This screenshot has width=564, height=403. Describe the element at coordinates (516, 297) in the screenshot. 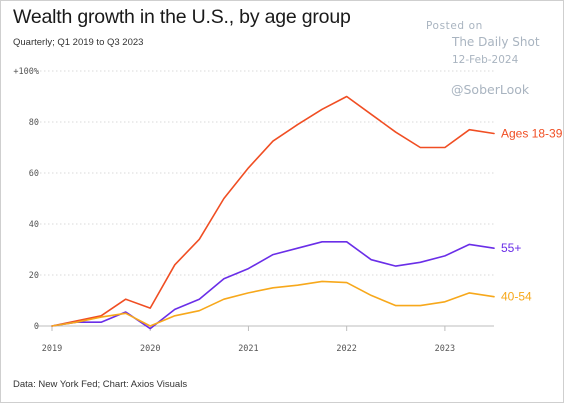

I see `series-label-40-54: 40-54` at that location.